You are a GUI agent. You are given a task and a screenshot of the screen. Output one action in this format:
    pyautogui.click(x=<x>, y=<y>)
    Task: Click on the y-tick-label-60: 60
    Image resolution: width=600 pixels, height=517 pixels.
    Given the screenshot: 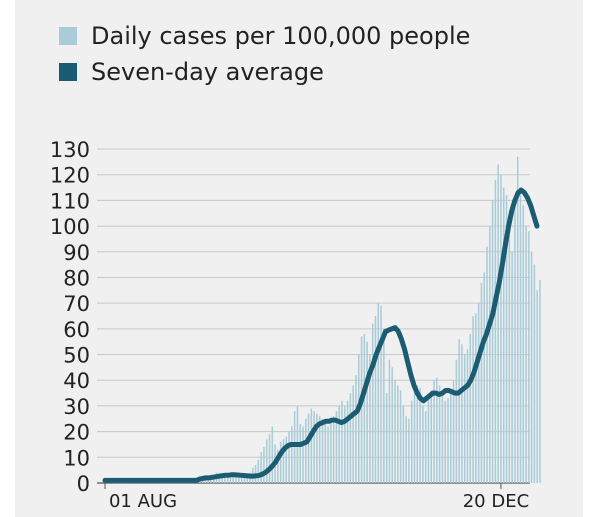 What is the action you would take?
    pyautogui.click(x=76, y=330)
    